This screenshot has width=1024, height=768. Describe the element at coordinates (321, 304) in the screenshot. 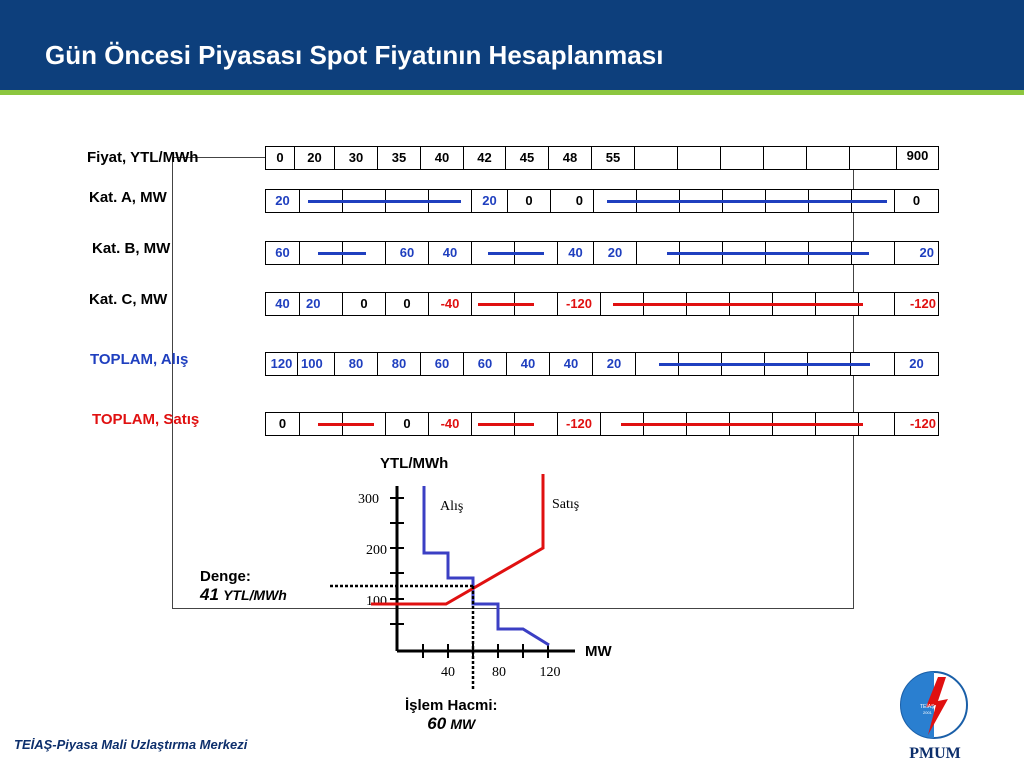

I see `cell-kat-c: 20` at that location.